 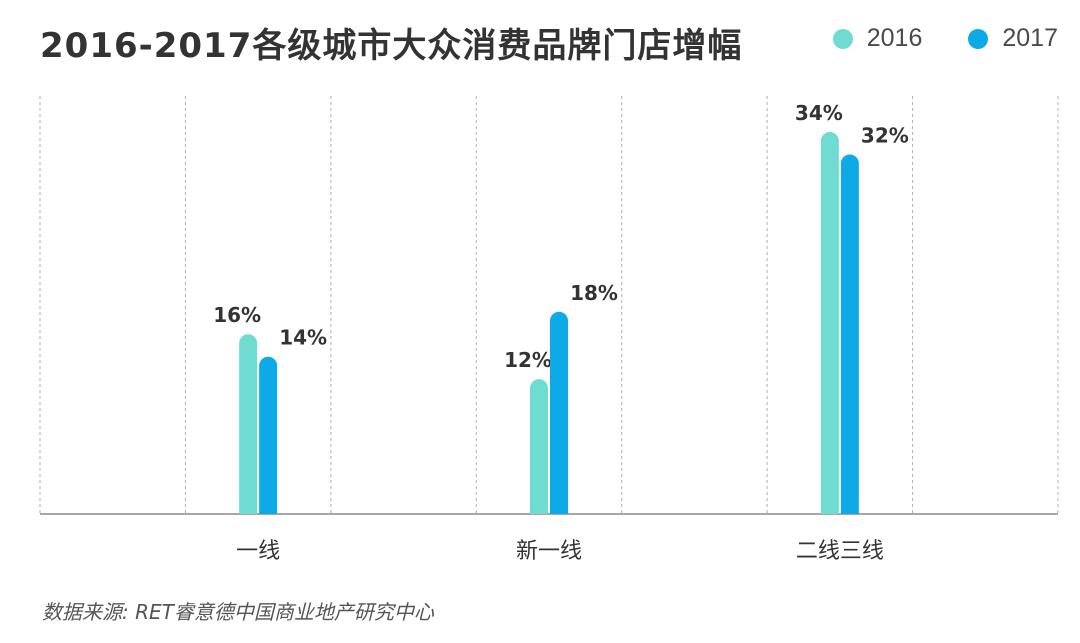 What do you see at coordinates (594, 293) in the screenshot?
I see `data-label: 18%` at bounding box center [594, 293].